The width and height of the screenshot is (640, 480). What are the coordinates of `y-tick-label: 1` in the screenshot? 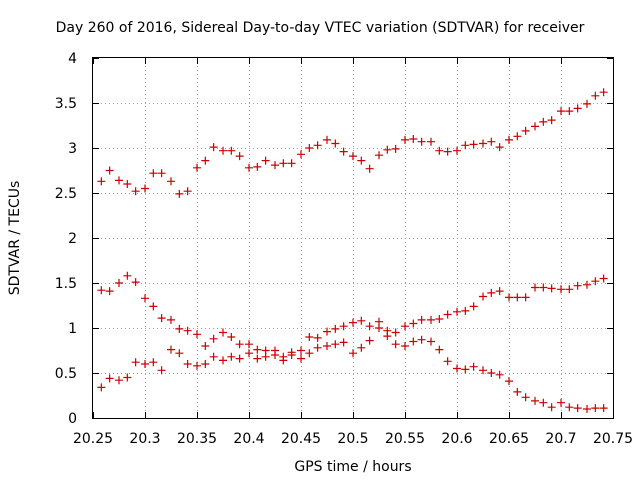 It's located at (72, 329).